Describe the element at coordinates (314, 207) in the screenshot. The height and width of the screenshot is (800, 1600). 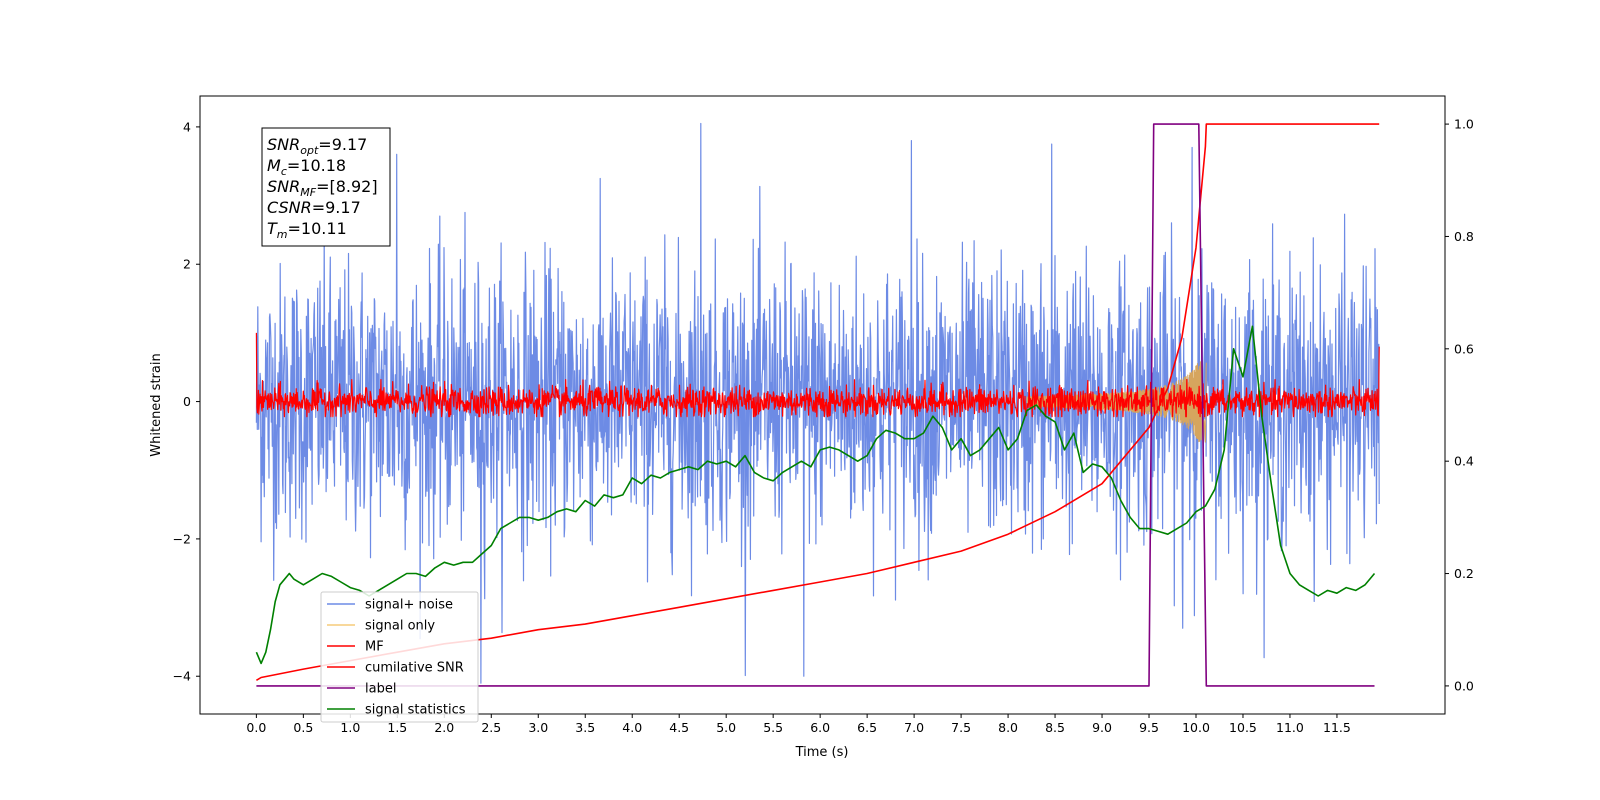
I see `stats-line: CSNR=9.17` at that location.